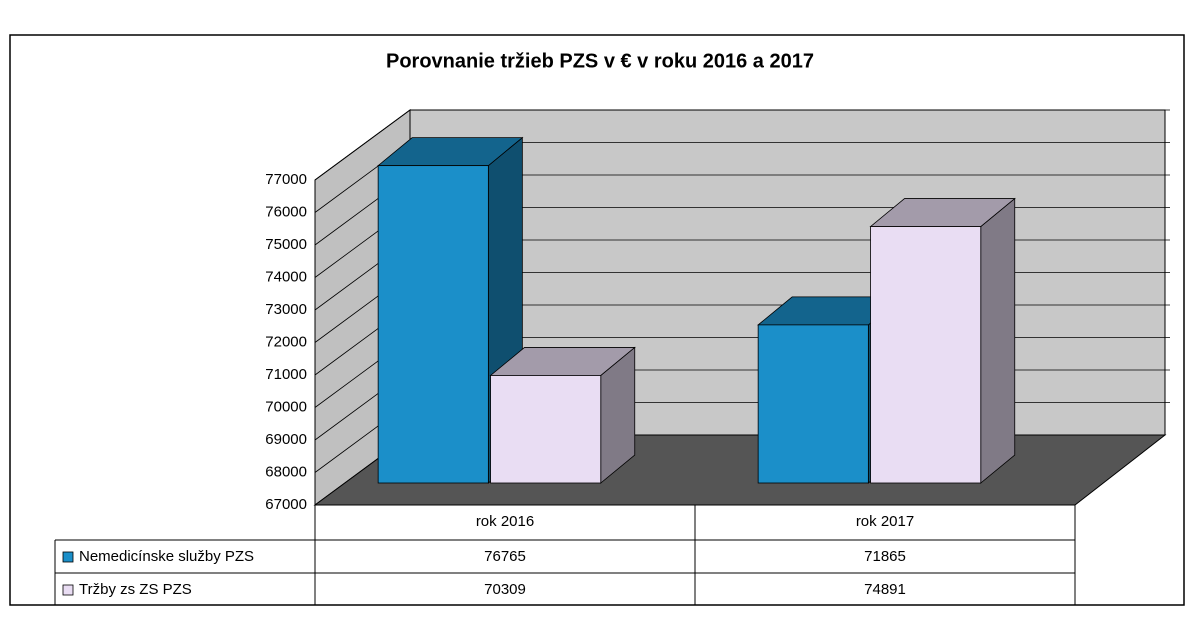 The image size is (1194, 619). I want to click on y-tick-label: 73000, so click(286, 309).